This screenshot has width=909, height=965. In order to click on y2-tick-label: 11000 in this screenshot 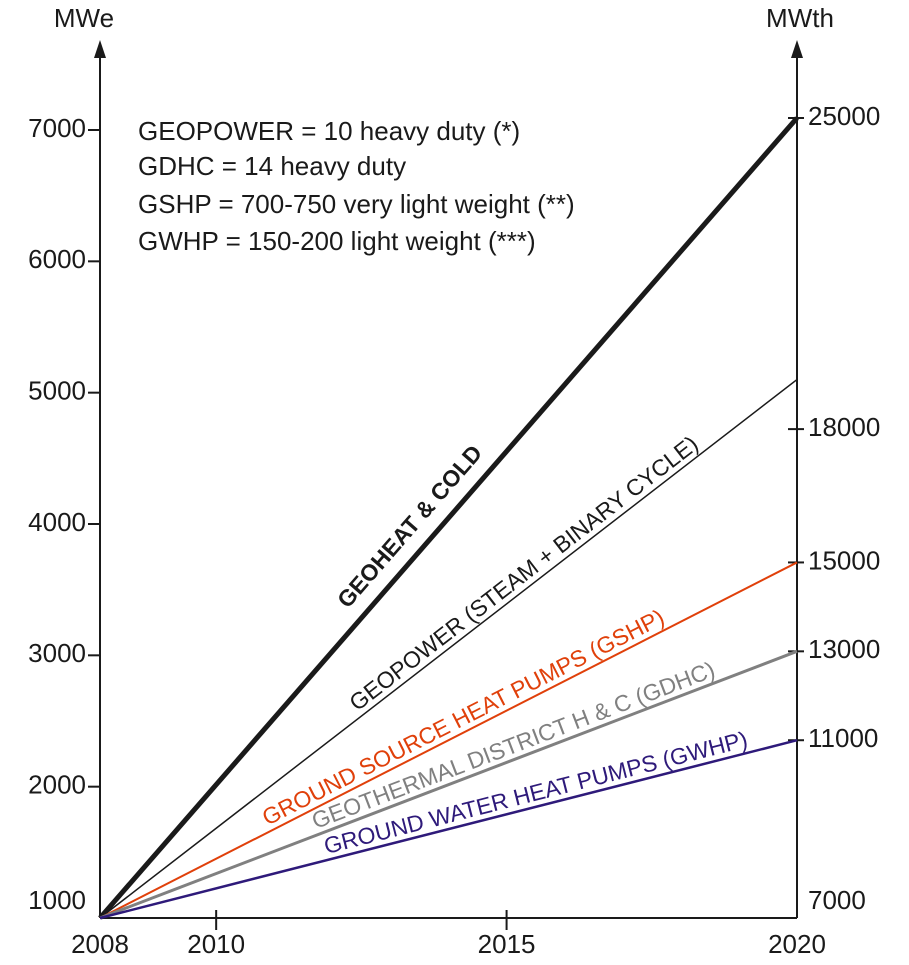, I will do `click(843, 738)`.